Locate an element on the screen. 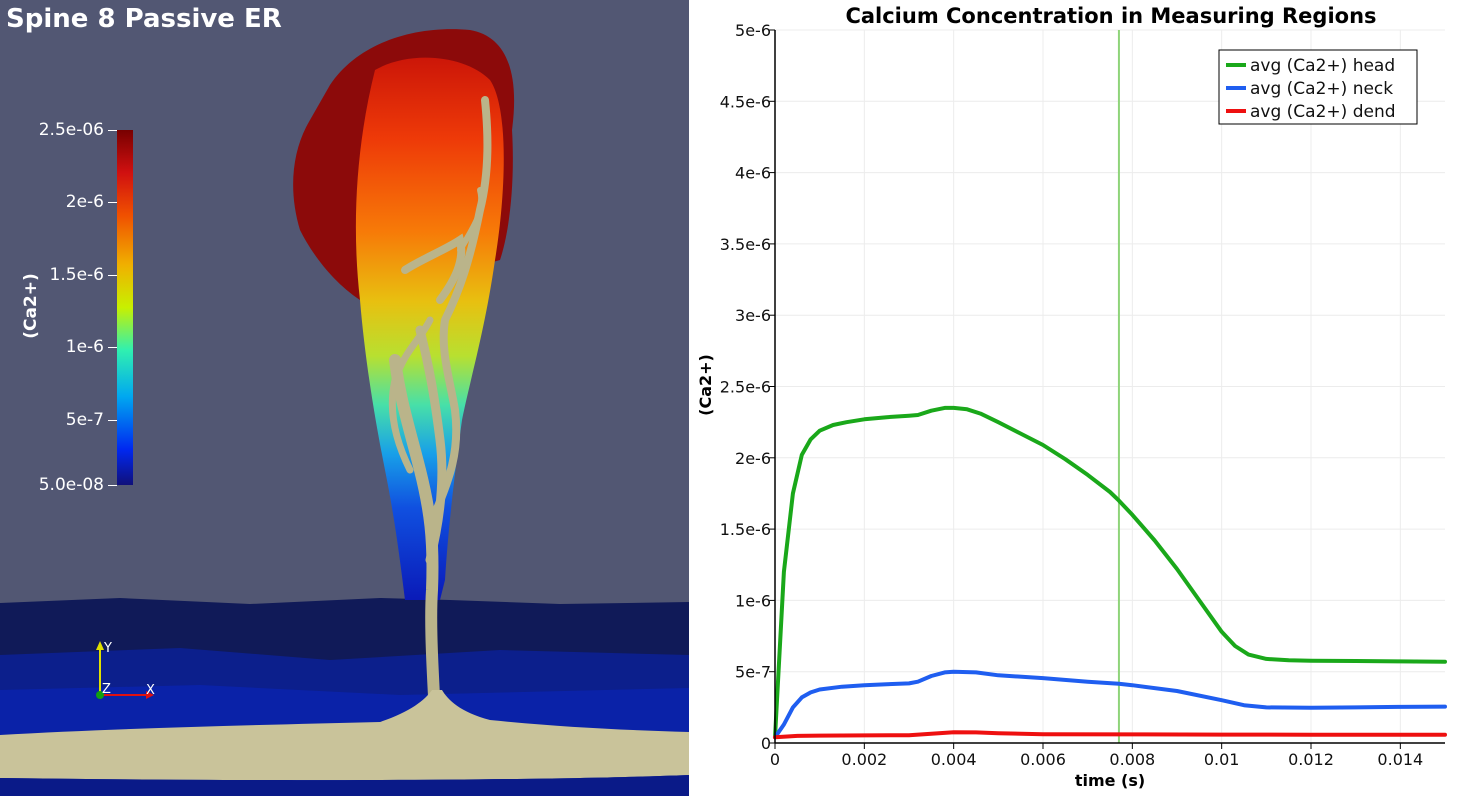  color-legend-title: (Ca2+) is located at coordinates (30, 306).